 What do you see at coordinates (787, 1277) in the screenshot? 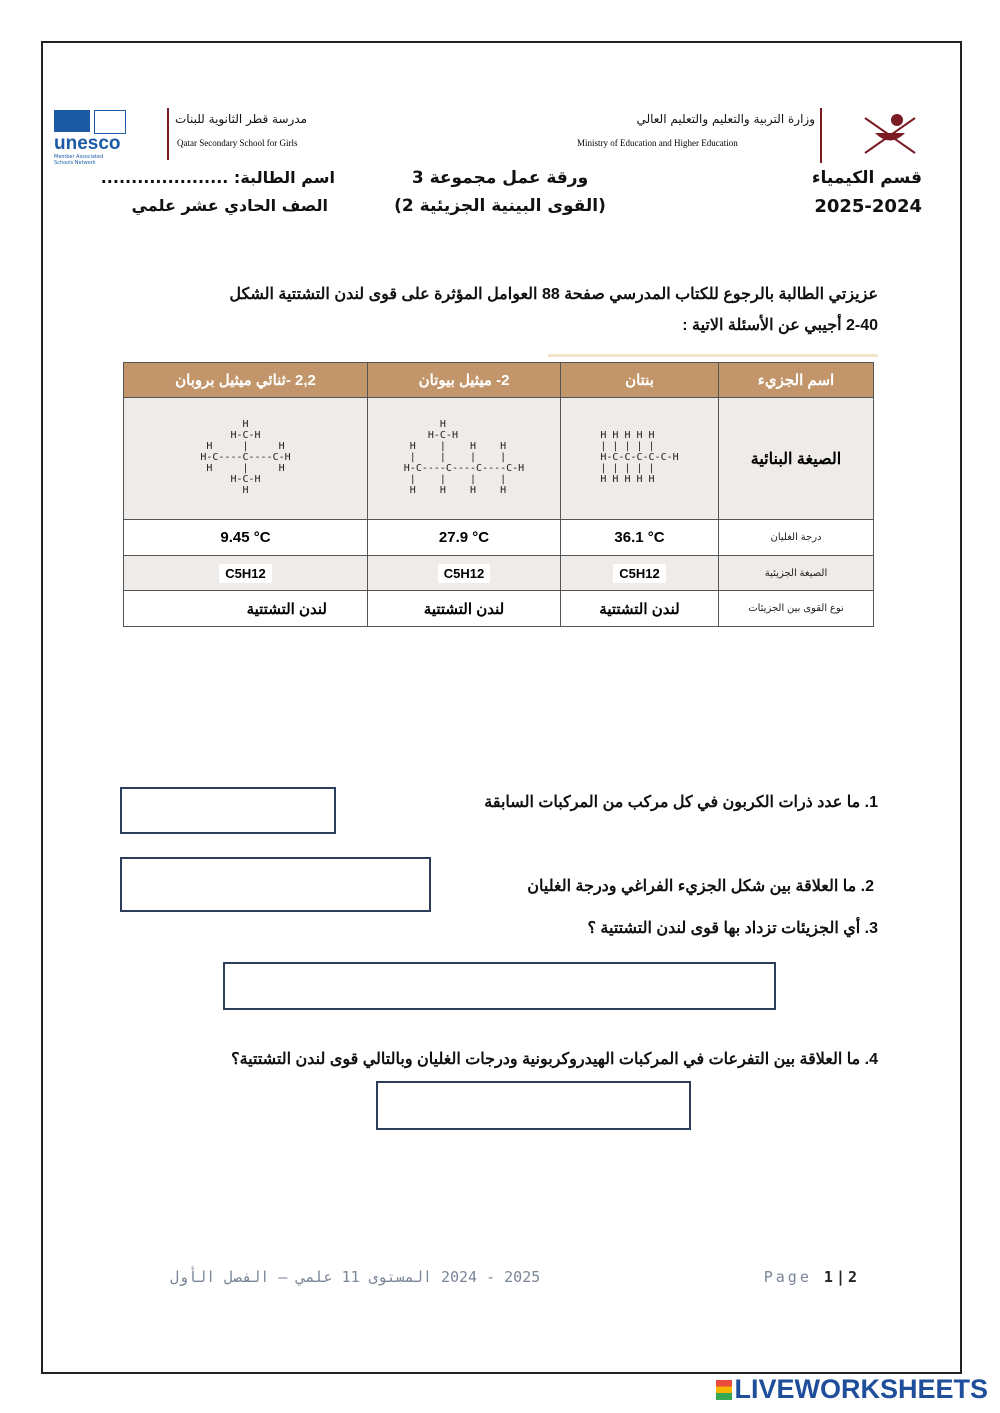
I see `page-label: Page` at bounding box center [787, 1277].